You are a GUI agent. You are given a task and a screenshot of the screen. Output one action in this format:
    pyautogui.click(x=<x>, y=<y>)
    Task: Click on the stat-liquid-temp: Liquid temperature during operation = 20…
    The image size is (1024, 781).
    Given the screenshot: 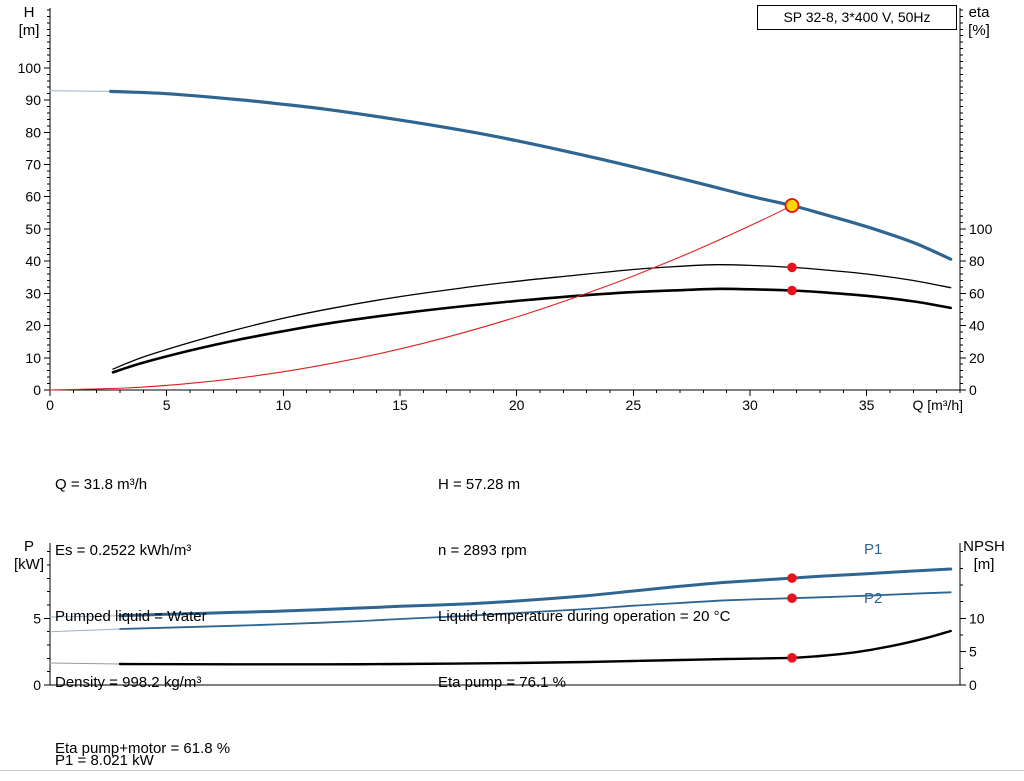 What is the action you would take?
    pyautogui.click(x=584, y=616)
    